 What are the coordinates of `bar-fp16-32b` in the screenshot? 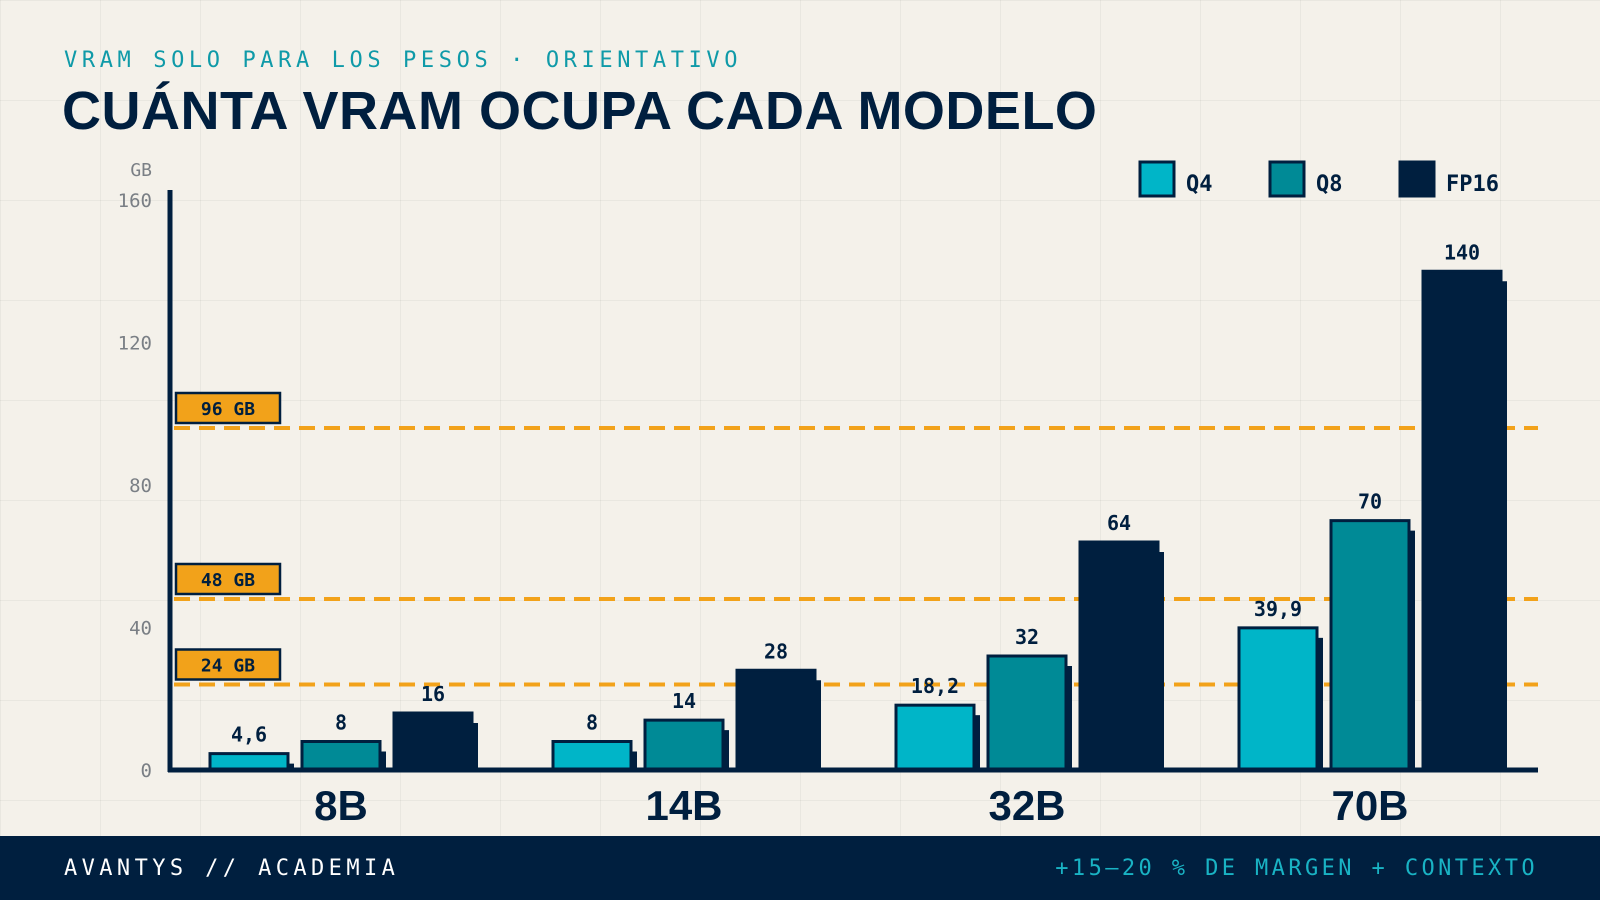 It's located at (1119, 656).